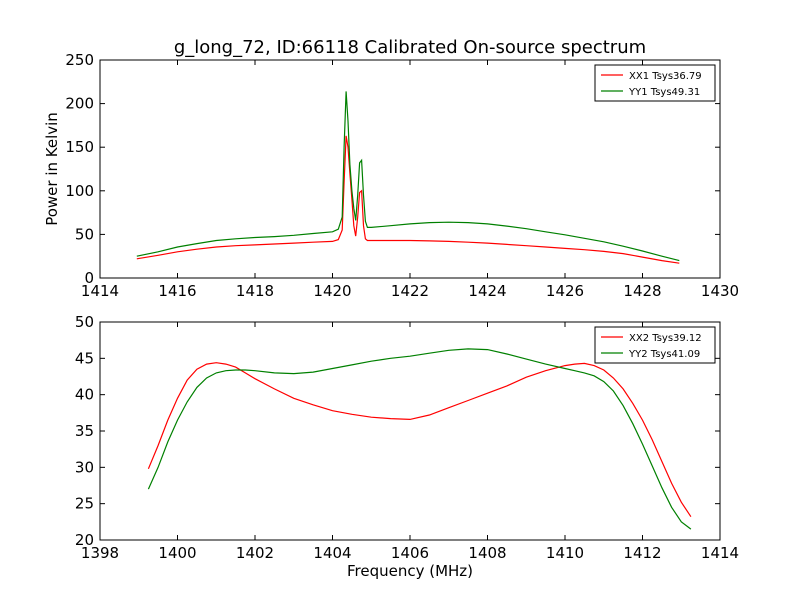 Image resolution: width=800 pixels, height=600 pixels. What do you see at coordinates (332, 553) in the screenshot?
I see `x-tick-label: 1404` at bounding box center [332, 553].